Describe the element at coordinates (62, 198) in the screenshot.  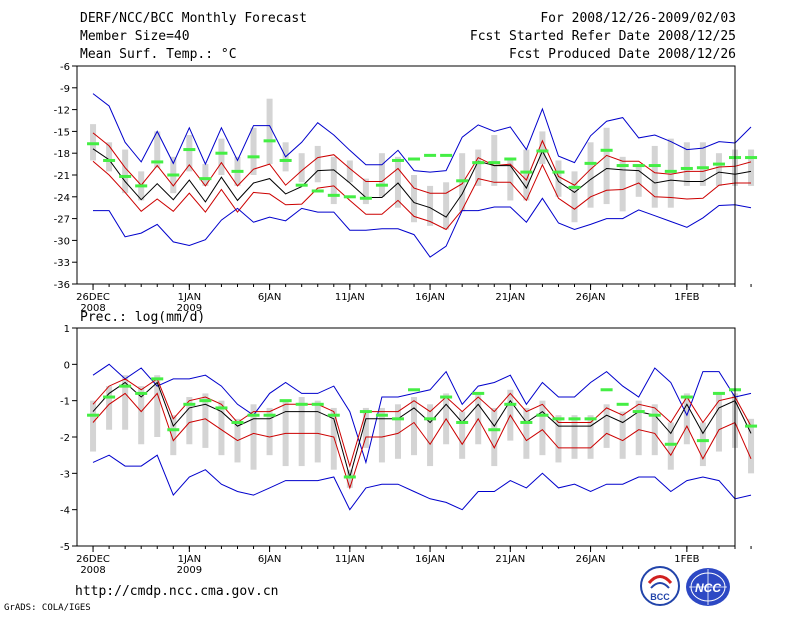
I see `y-tick-label: -24` at that location.